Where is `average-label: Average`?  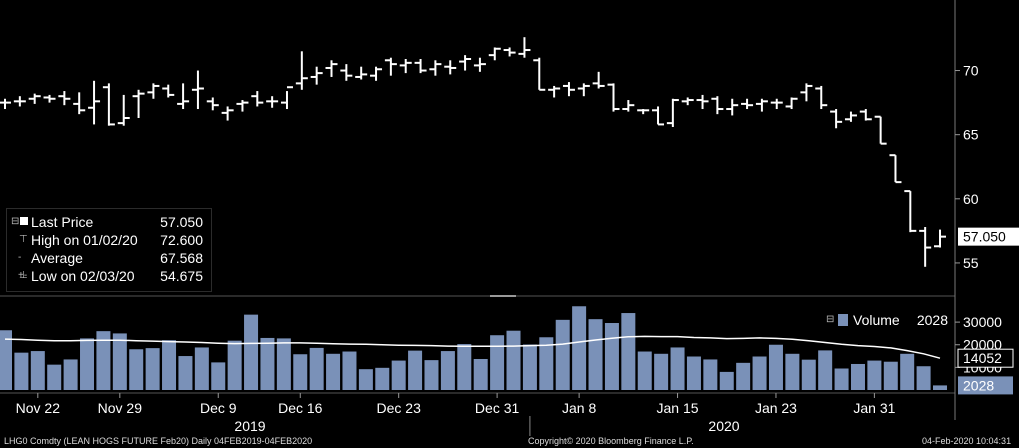
average-label: Average is located at coordinates (57, 258).